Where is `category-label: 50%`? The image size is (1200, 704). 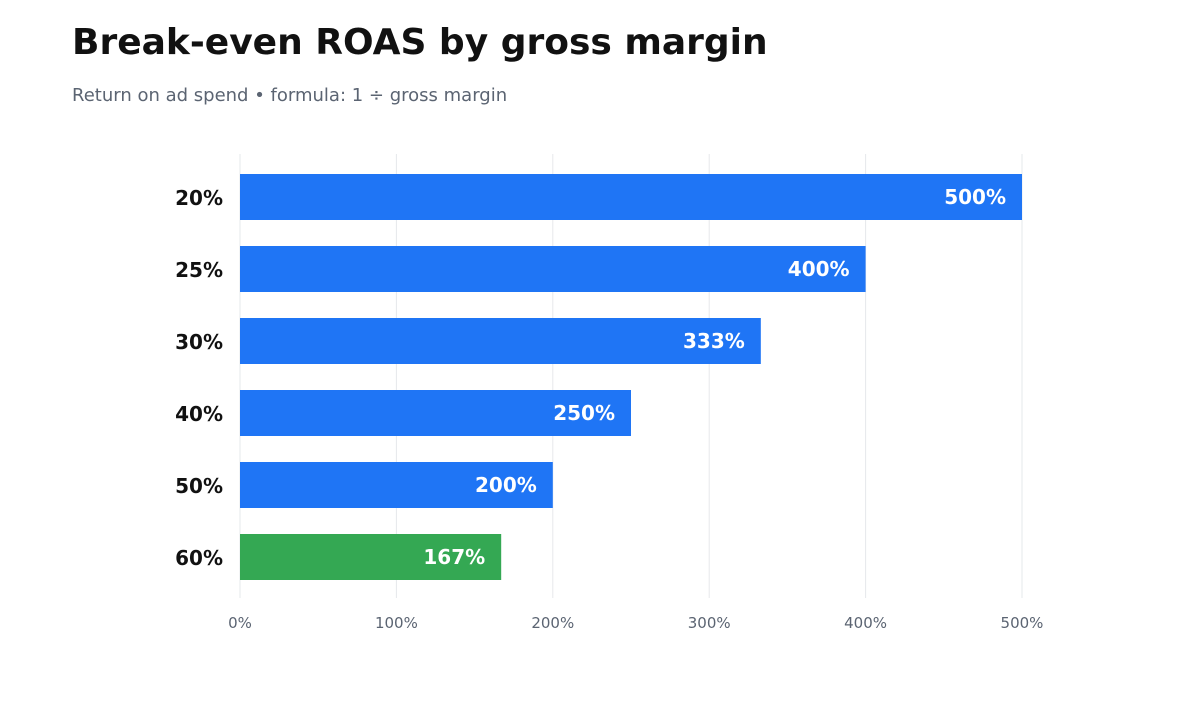 category-label: 50% is located at coordinates (199, 486).